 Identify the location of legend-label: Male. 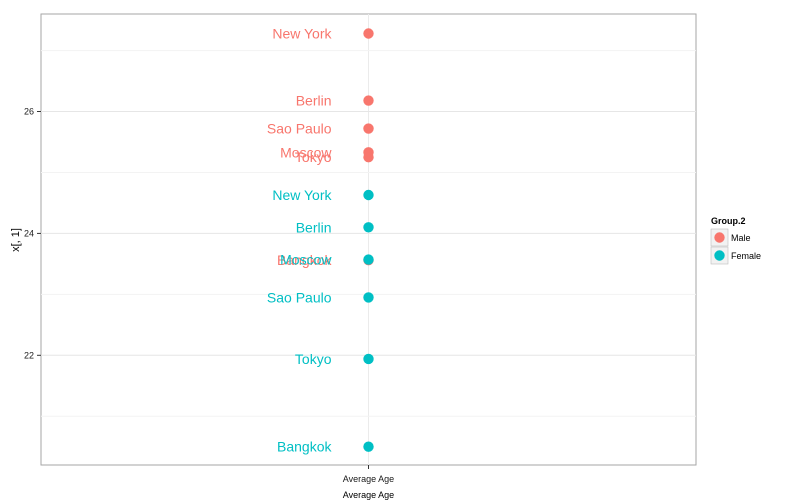
(741, 238).